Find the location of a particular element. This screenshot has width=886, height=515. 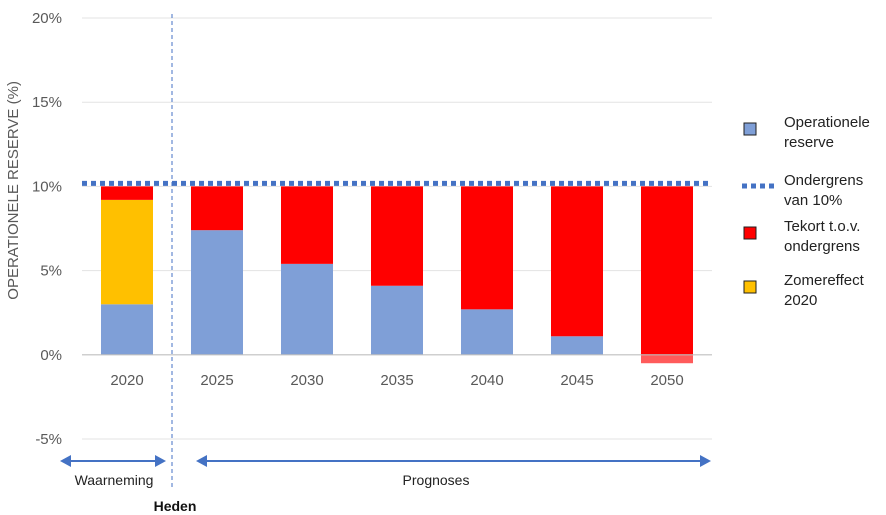

legend-label: Zomereffect is located at coordinates (824, 280).